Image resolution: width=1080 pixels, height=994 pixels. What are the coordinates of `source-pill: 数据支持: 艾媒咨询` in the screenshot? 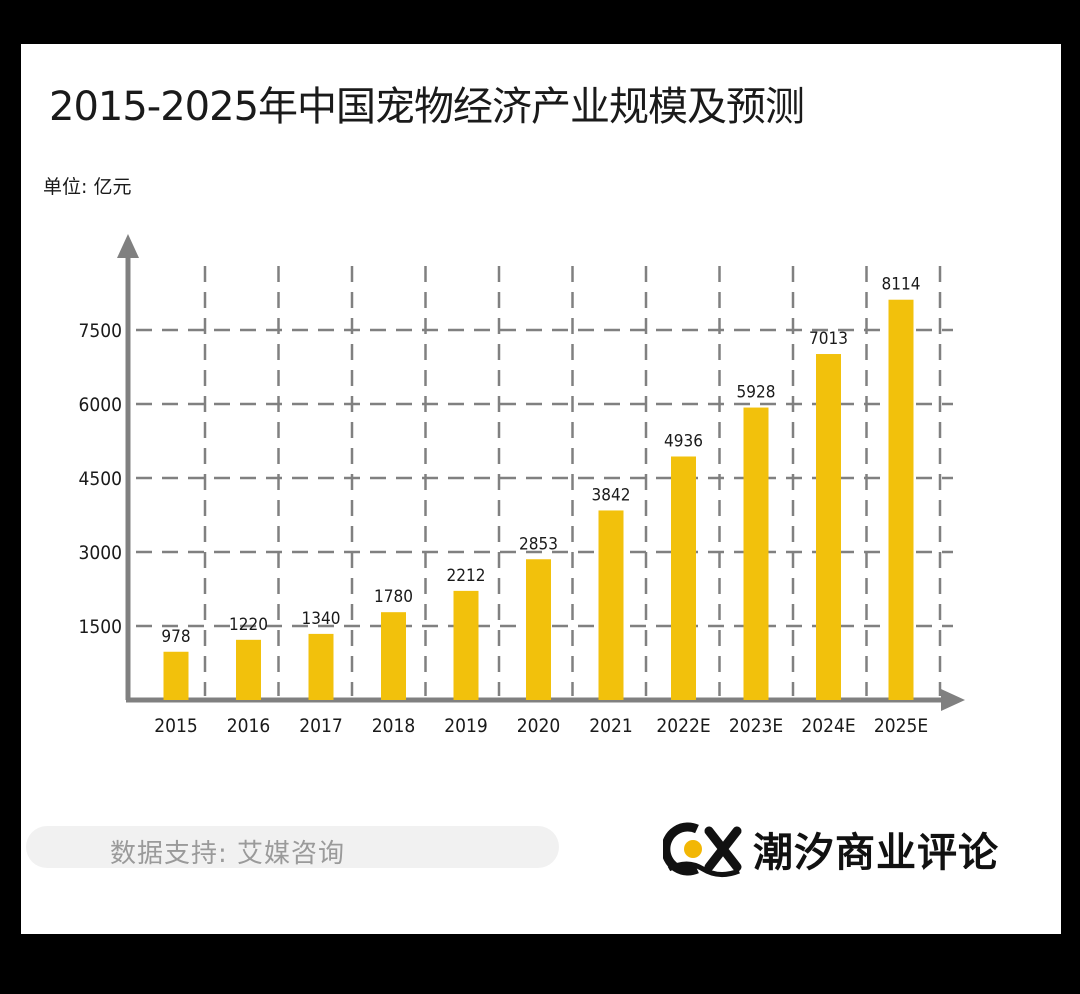 It's located at (292, 847).